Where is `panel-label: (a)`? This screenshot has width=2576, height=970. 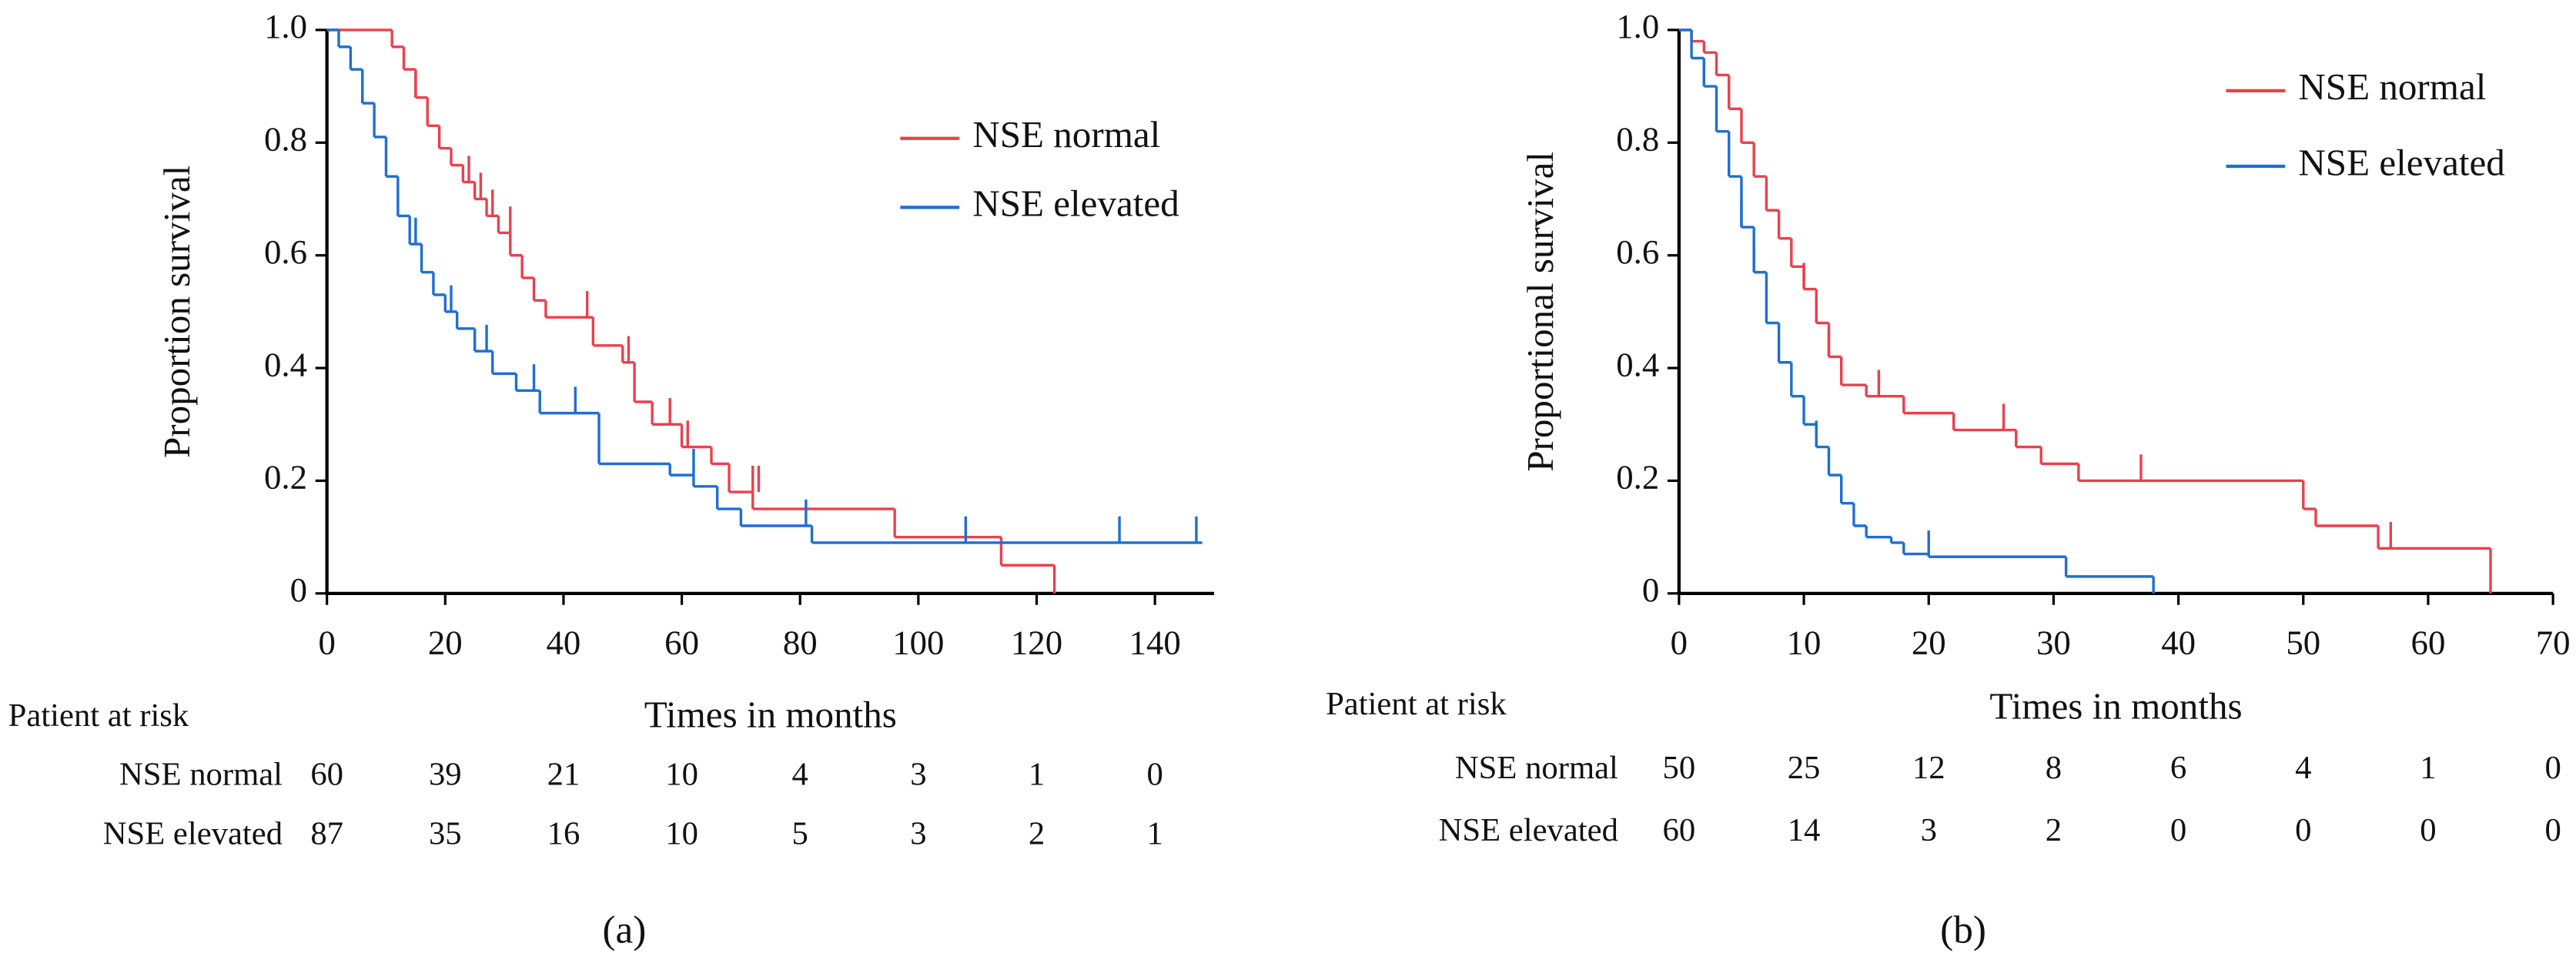
panel-label: (a) is located at coordinates (624, 930).